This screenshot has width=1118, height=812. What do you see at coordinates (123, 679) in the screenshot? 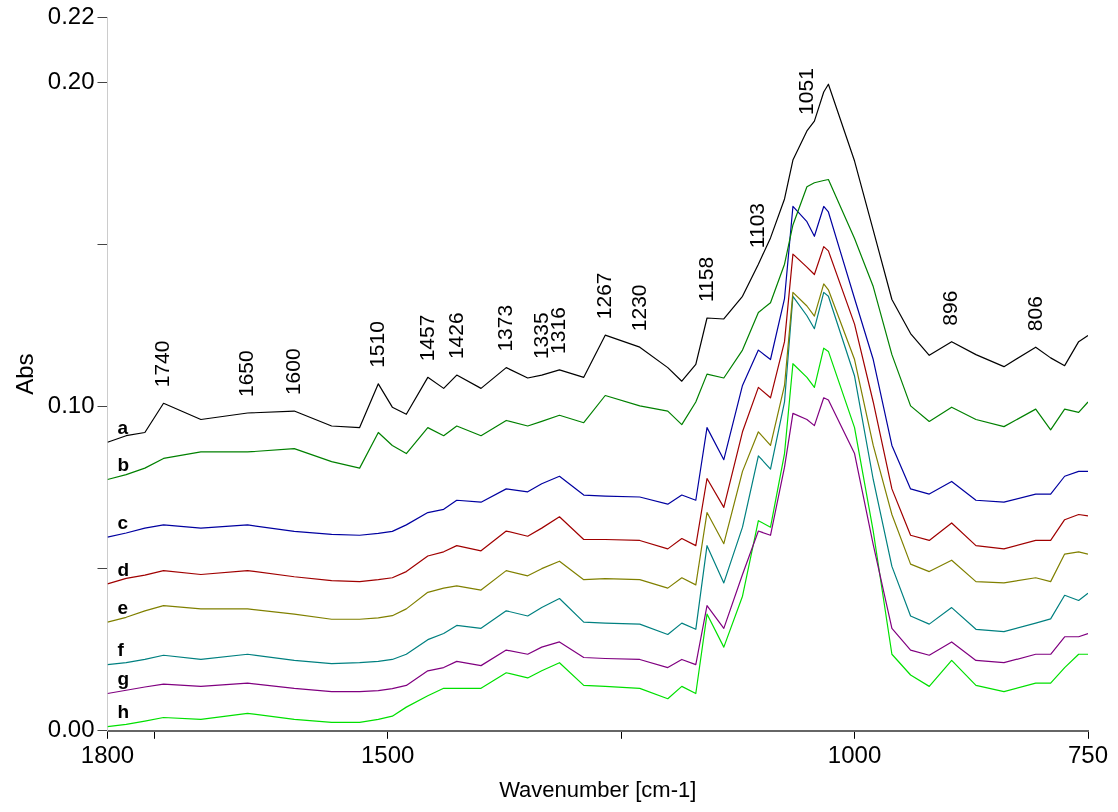
I see `series-label: g` at bounding box center [123, 679].